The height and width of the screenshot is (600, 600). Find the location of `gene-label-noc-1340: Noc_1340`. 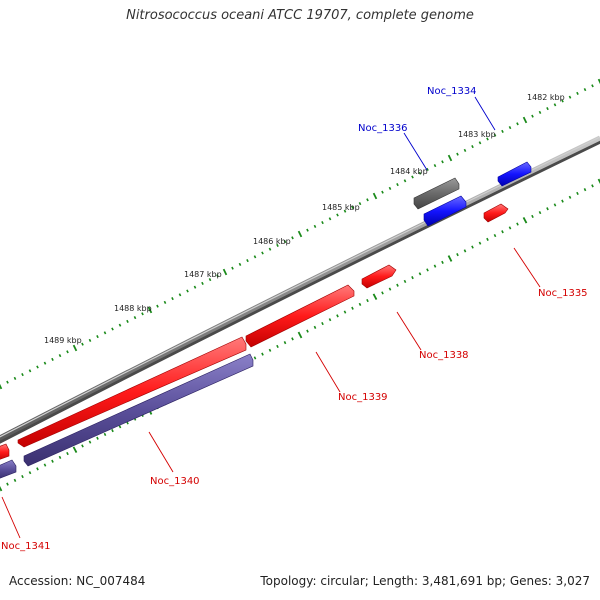

gene-label-noc-1340: Noc_1340 is located at coordinates (175, 481).